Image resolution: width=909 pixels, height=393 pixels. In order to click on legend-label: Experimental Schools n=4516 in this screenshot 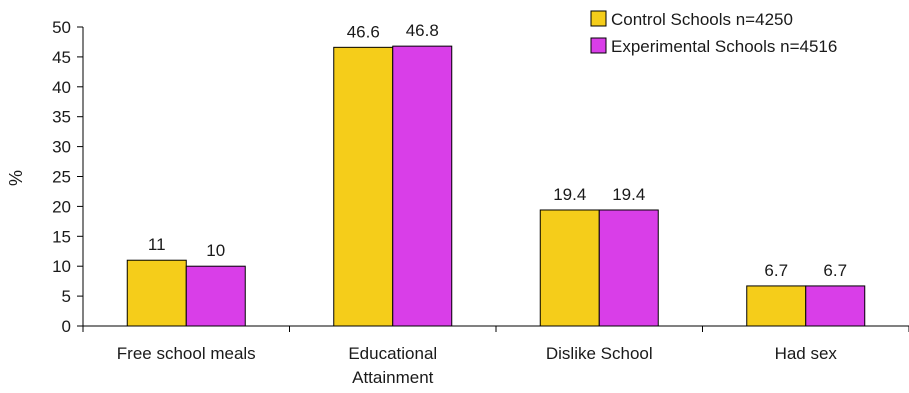, I will do `click(724, 46)`.